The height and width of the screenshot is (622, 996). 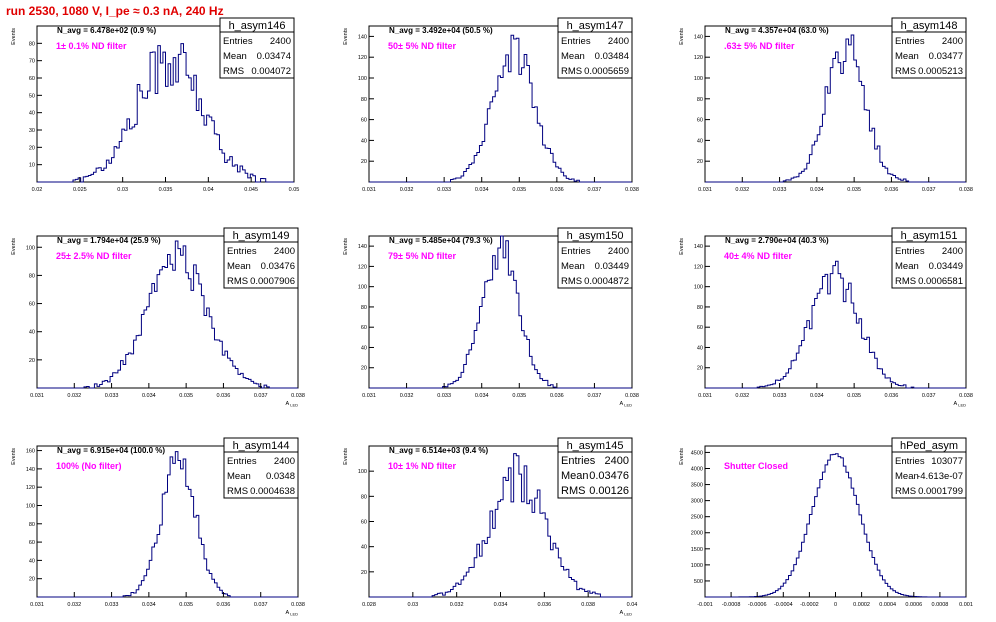 I want to click on navg-label: N_avg = 1.794e+04 (25.9 %), so click(x=109, y=240).